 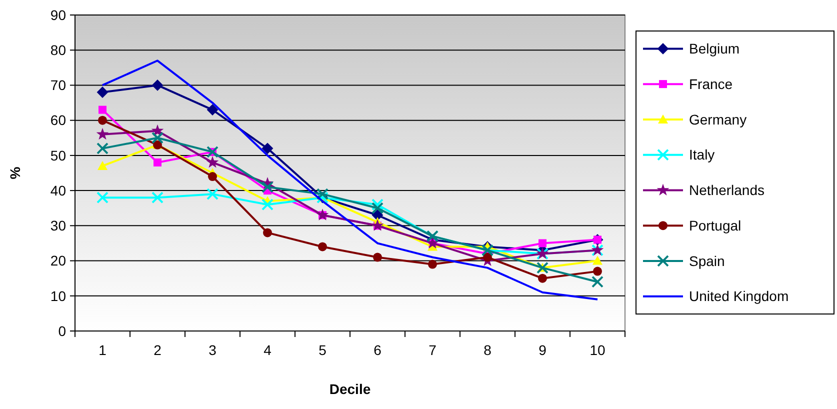 I want to click on legend-label: Germany, so click(x=718, y=119).